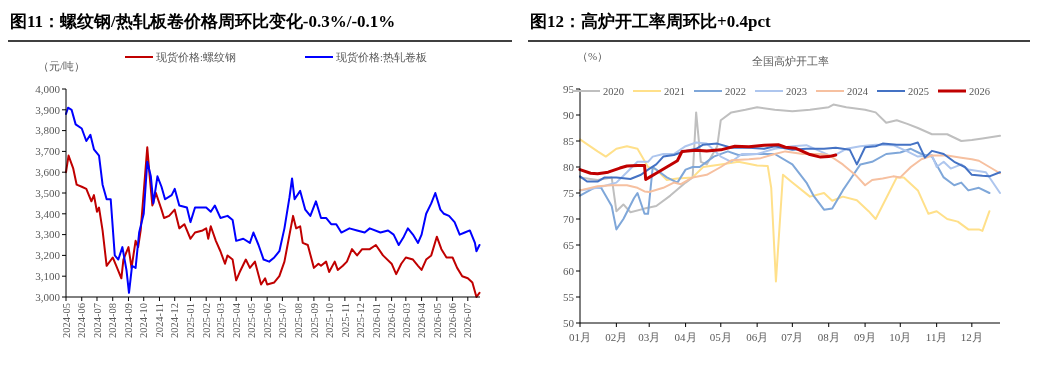 The height and width of the screenshot is (385, 1038). What do you see at coordinates (82, 320) in the screenshot?
I see `x-tick-label: 2024-06` at bounding box center [82, 320].